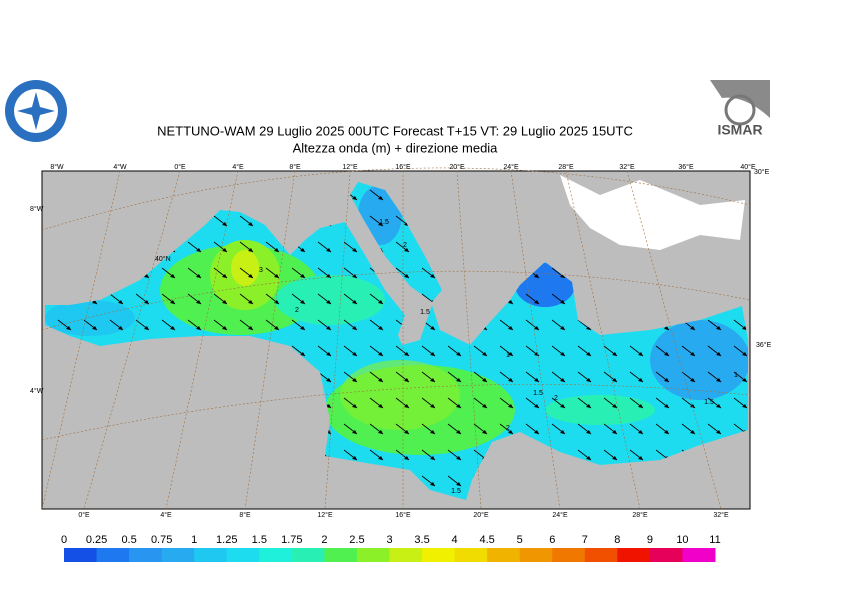 This screenshot has width=842, height=601. I want to click on colorbar-label: 1, so click(194, 540).